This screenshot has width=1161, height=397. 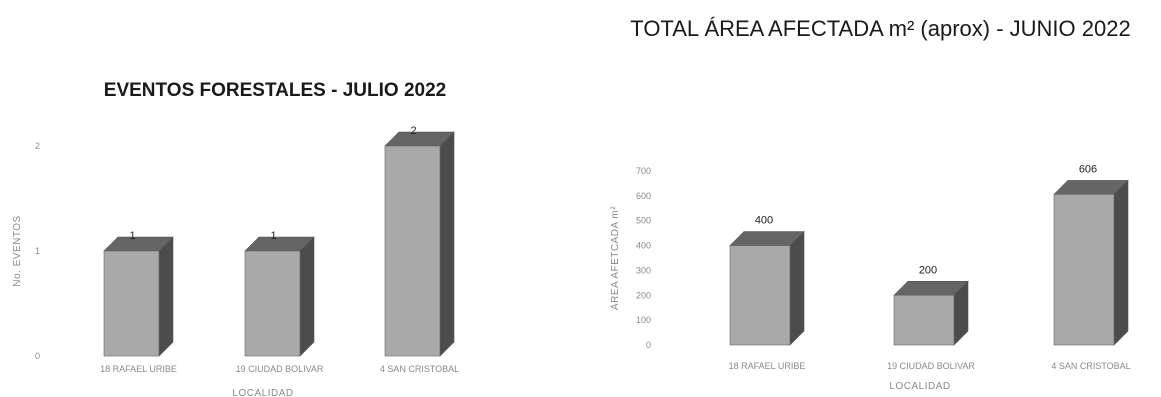 What do you see at coordinates (643, 221) in the screenshot?
I see `y-tick-label: 500` at bounding box center [643, 221].